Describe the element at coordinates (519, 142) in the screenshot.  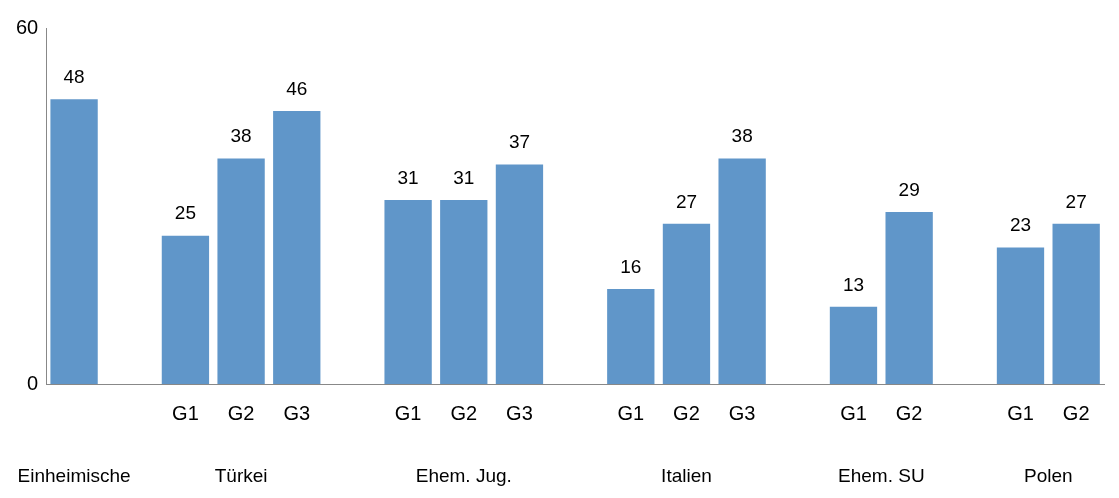
I see `data-label: 37` at that location.